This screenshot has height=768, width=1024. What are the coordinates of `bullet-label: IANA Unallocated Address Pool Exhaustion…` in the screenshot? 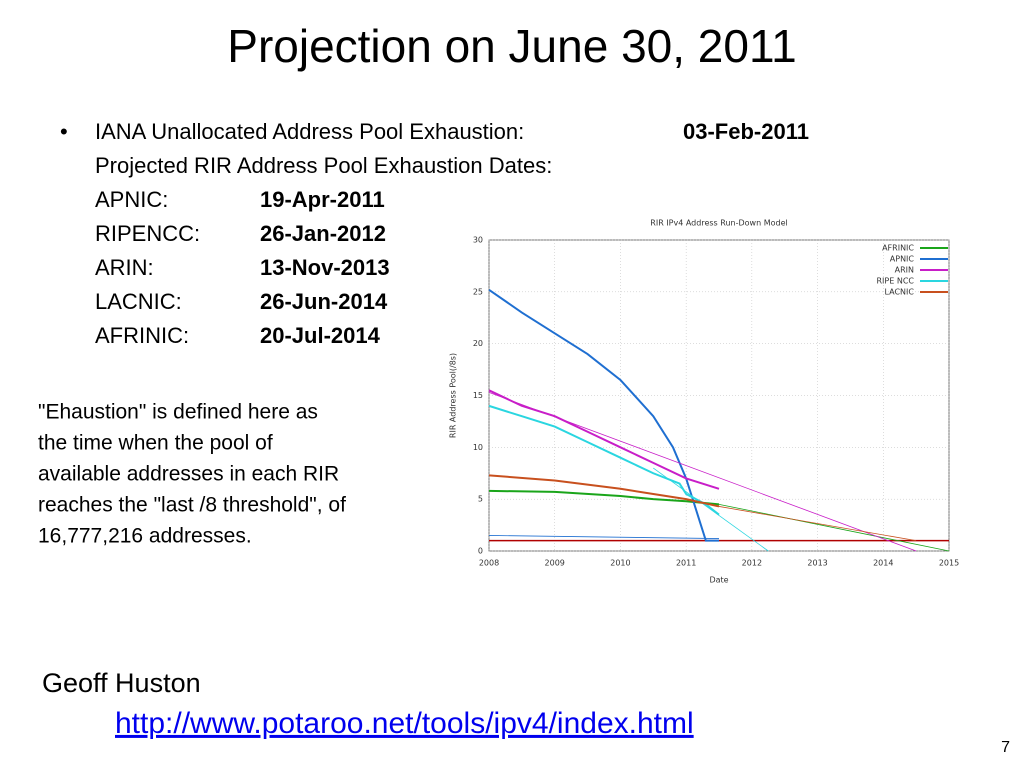 It's located at (309, 131).